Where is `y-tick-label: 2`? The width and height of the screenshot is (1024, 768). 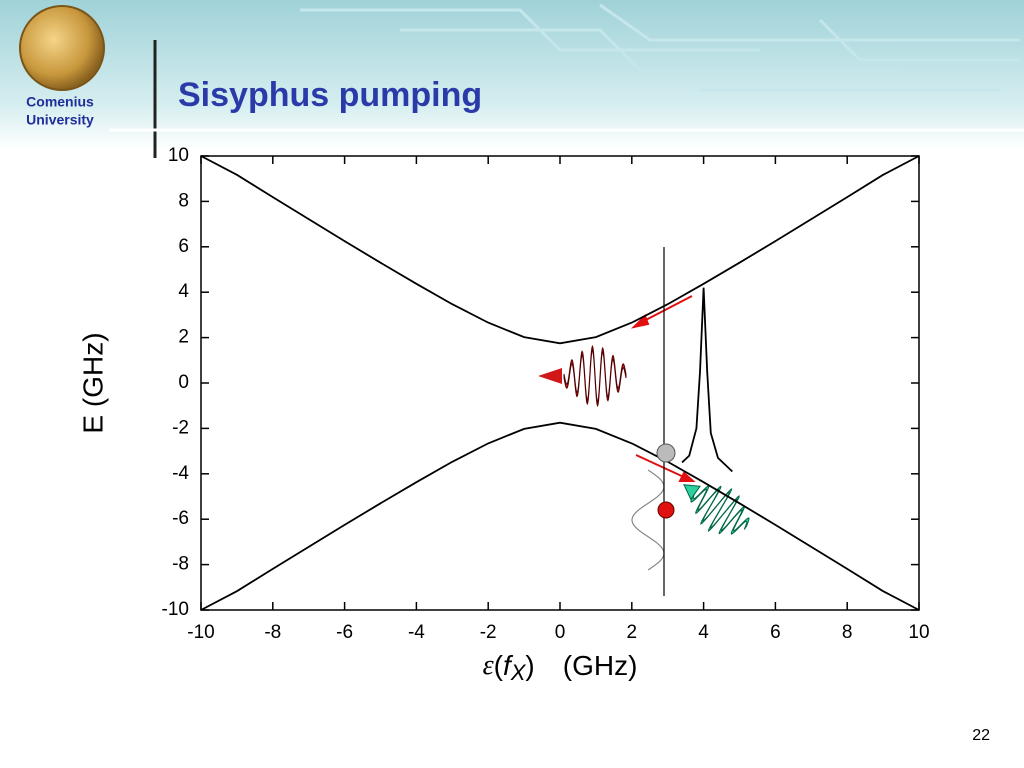
y-tick-label: 2 is located at coordinates (183, 337).